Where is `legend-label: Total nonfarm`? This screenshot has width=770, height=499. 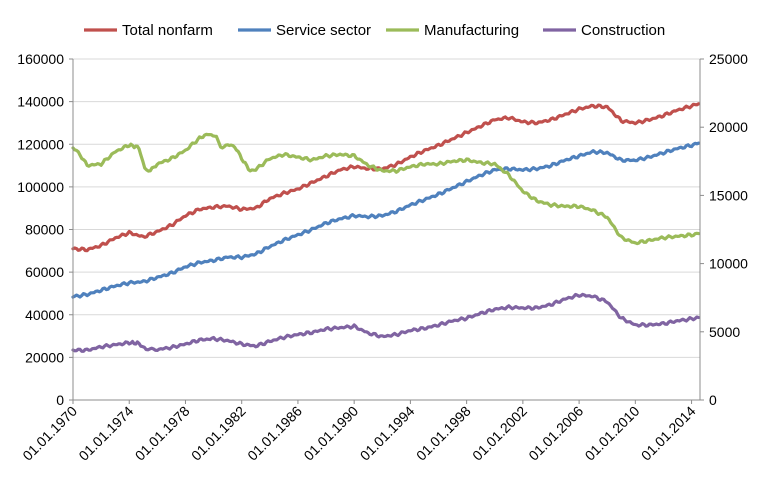
legend-label: Total nonfarm is located at coordinates (167, 30).